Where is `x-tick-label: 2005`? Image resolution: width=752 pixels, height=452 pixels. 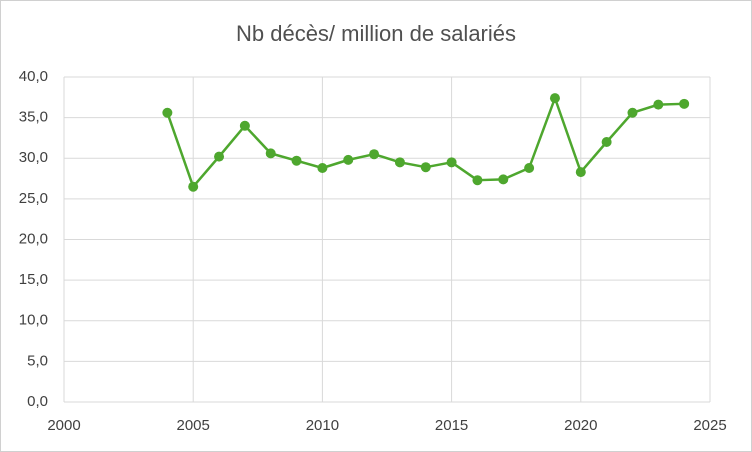
x-tick-label: 2005 is located at coordinates (193, 425).